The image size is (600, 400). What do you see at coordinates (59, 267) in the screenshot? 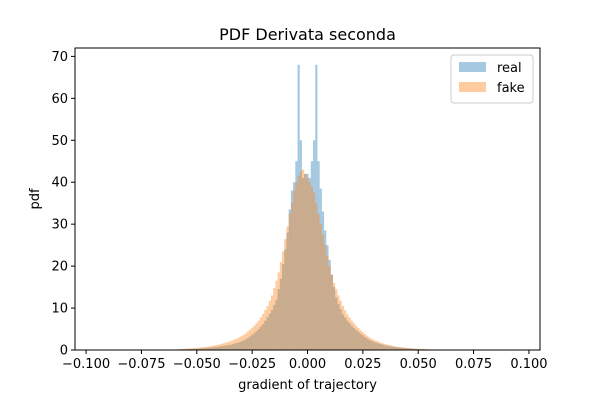
I see `y-tick-label: 20` at bounding box center [59, 267].